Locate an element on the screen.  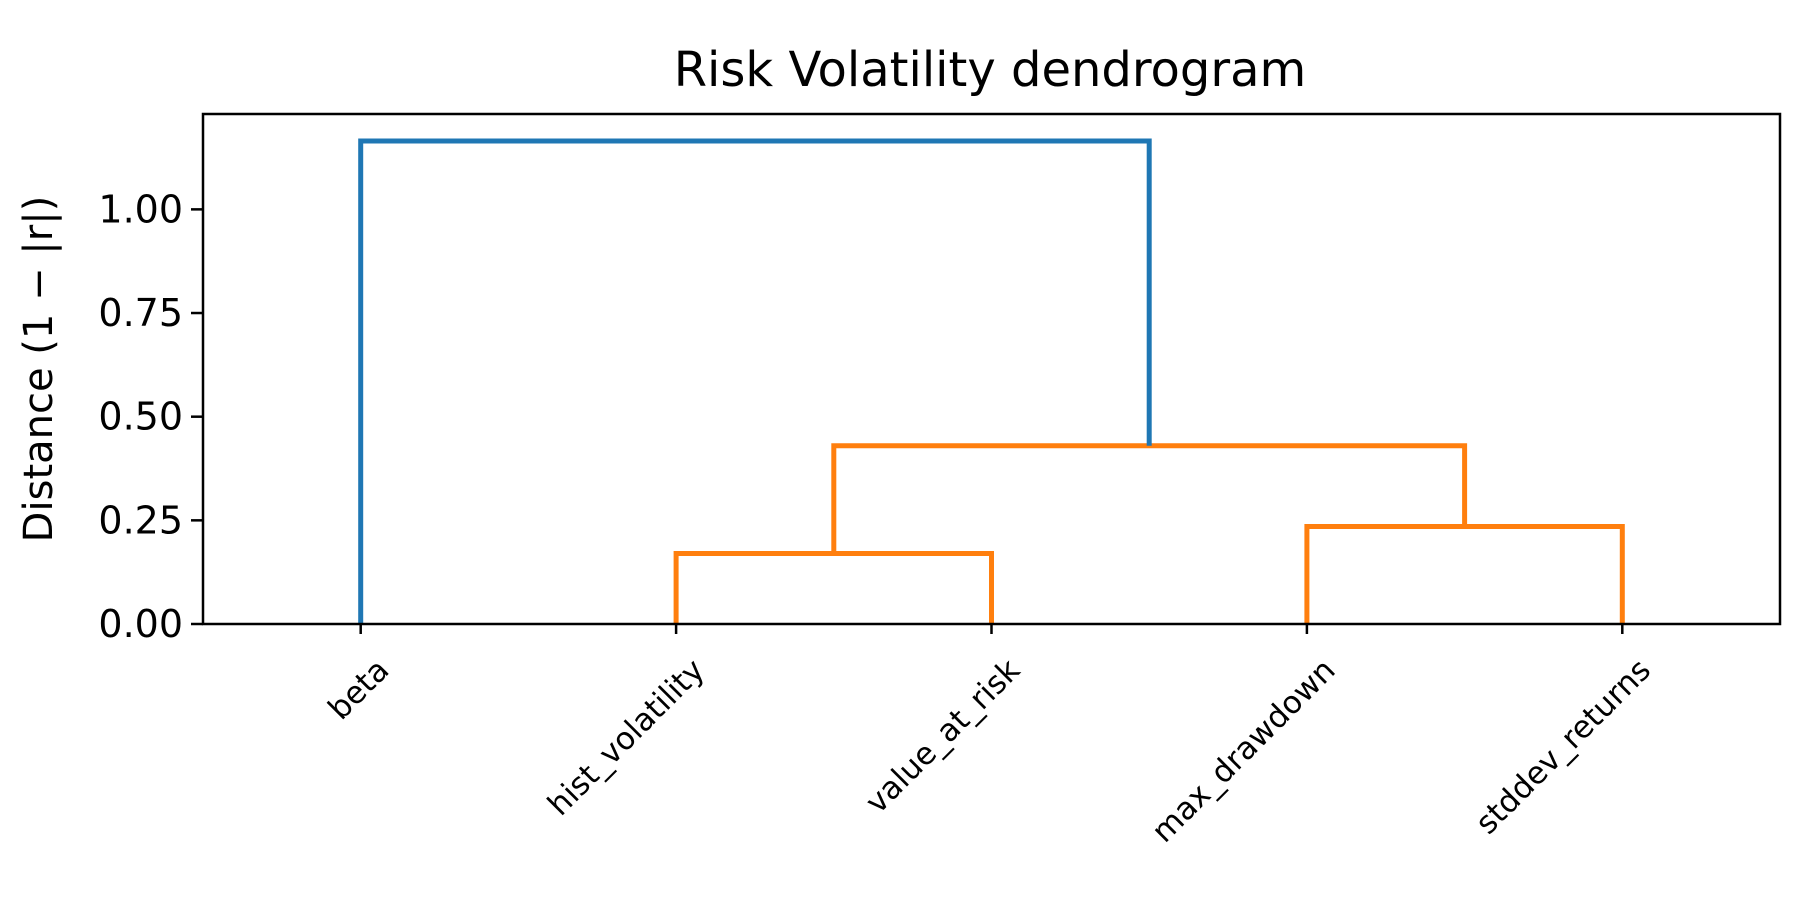
y-axis-label: Distance (1 − |r|) is located at coordinates (39, 369).